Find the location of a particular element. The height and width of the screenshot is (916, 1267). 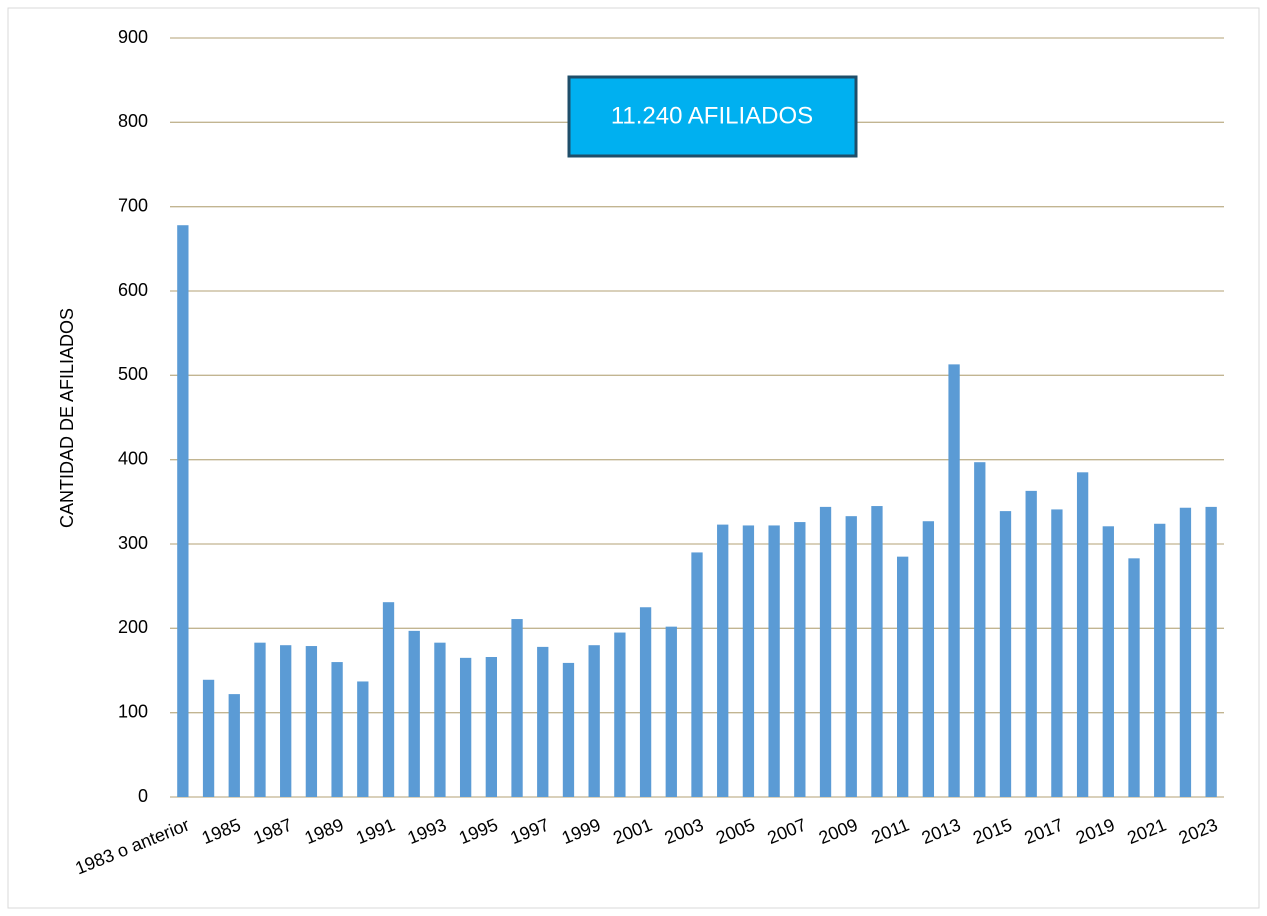

y-tick-label: 500 is located at coordinates (133, 374).